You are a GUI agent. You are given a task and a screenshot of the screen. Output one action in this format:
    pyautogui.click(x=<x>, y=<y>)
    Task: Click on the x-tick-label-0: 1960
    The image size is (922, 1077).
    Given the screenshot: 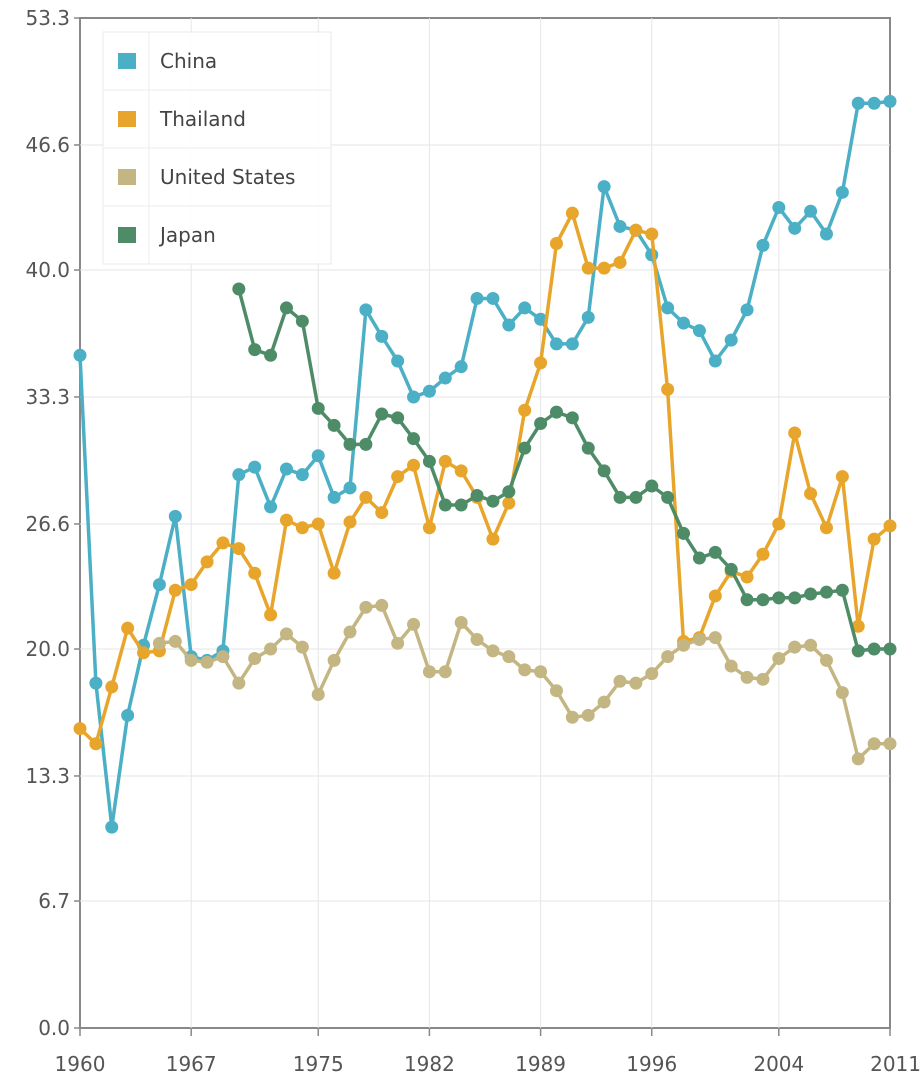 What is the action you would take?
    pyautogui.click(x=80, y=1064)
    